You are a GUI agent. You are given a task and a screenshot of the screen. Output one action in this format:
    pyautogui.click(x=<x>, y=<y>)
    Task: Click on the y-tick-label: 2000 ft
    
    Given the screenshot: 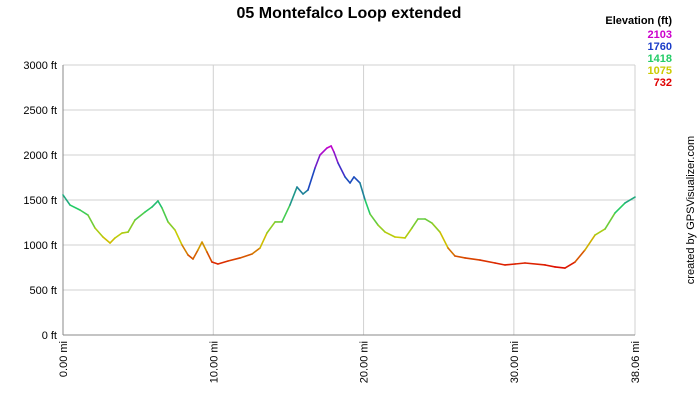 What is the action you would take?
    pyautogui.click(x=40, y=156)
    